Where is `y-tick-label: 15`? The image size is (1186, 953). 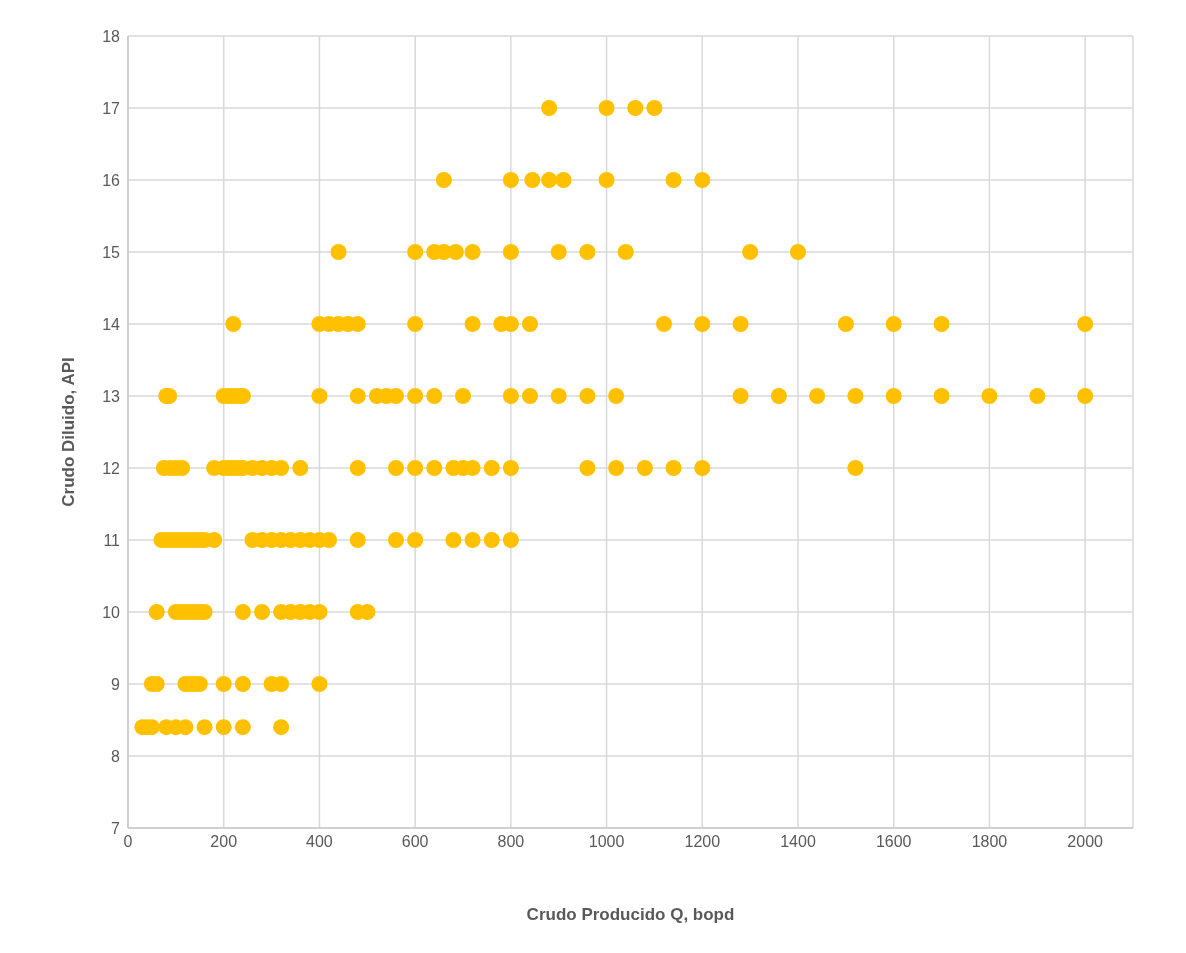
y-tick-label: 15 is located at coordinates (111, 252).